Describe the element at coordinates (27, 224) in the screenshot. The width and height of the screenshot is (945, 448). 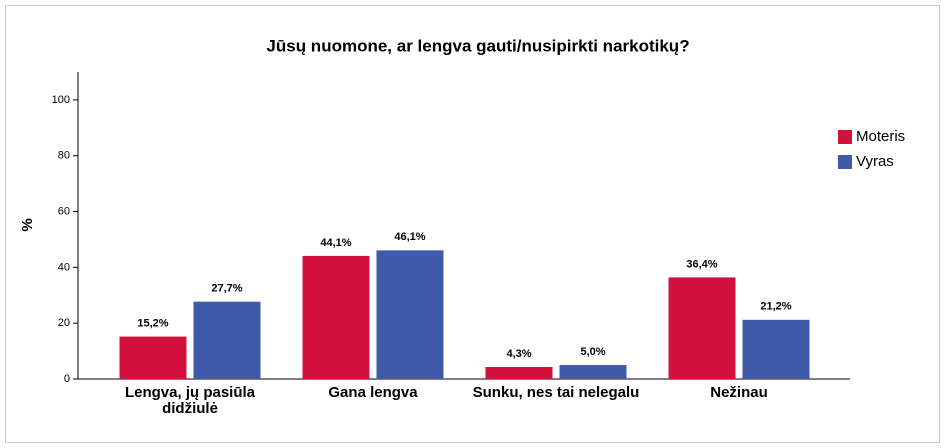
I see `y-axis-label: %` at that location.